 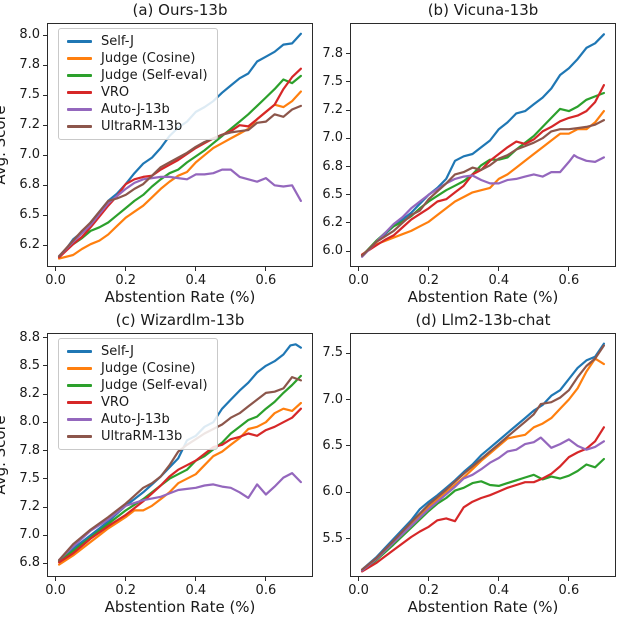 I want to click on y-tick-label: 6.2, so click(x=332, y=222).